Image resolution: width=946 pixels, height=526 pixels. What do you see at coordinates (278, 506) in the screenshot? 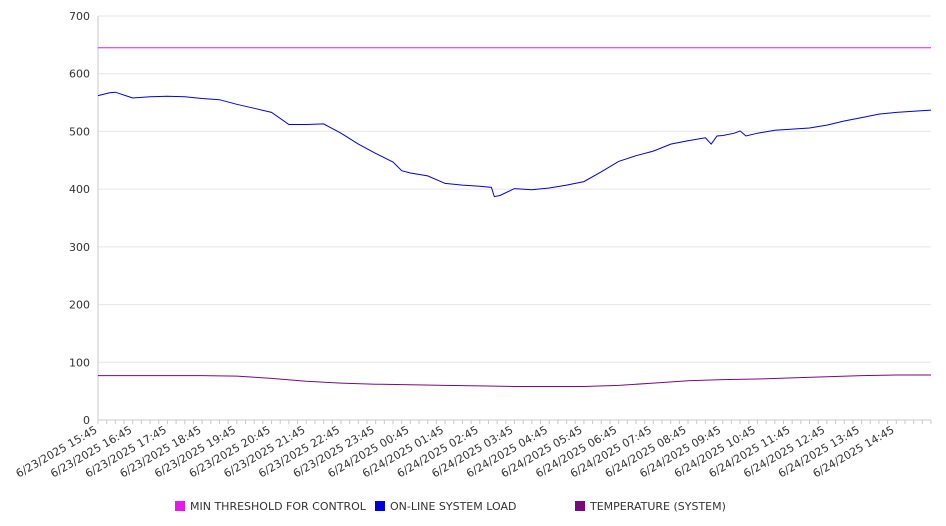
I see `legend-label: MIN THRESHOLD FOR CONTROL` at bounding box center [278, 506].